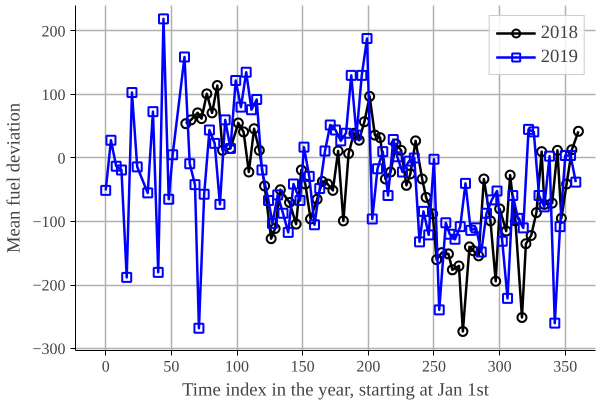 The height and width of the screenshot is (403, 603). What do you see at coordinates (368, 367) in the screenshot?
I see `x-tick-label: 200` at bounding box center [368, 367].